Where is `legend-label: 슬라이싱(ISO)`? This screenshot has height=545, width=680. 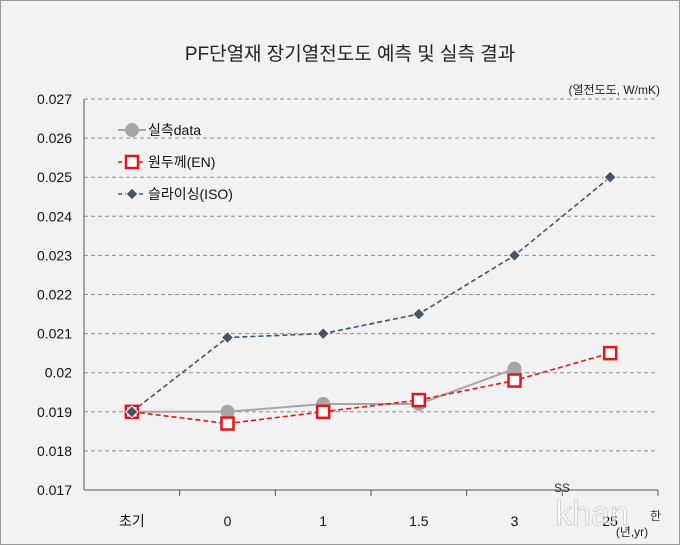 legend-label: 슬라이싱(ISO) is located at coordinates (190, 194).